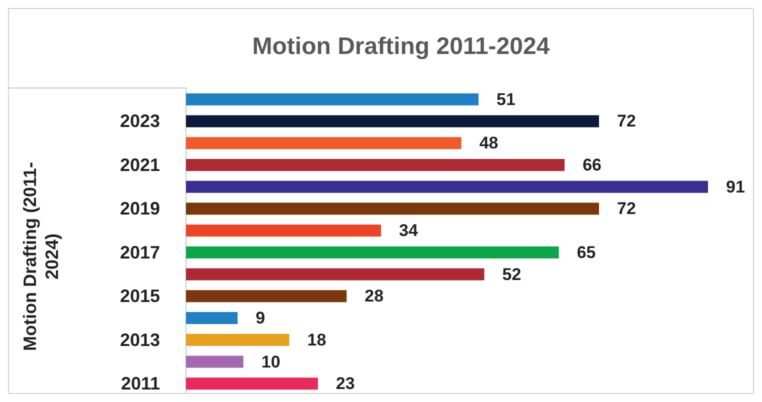  Describe the element at coordinates (374, 296) in the screenshot. I see `data-label: 28` at that location.